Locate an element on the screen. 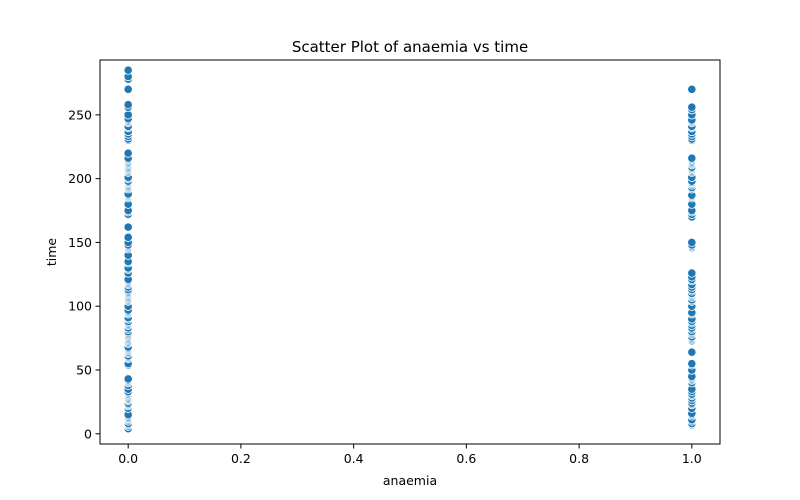 This screenshot has height=500, width=800. y-axis-ticks: 0 50 100 150 200 250 is located at coordinates (84, 274).